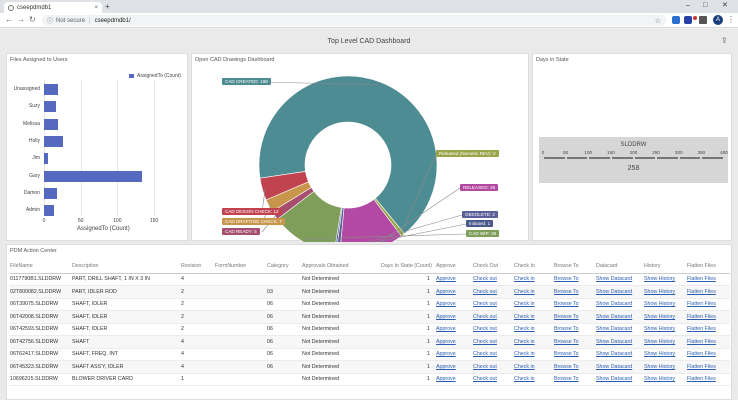 The width and height of the screenshot is (738, 400). What do you see at coordinates (53, 7) in the screenshot?
I see `browser-tab: cseepdmdb1 ×` at bounding box center [53, 7].